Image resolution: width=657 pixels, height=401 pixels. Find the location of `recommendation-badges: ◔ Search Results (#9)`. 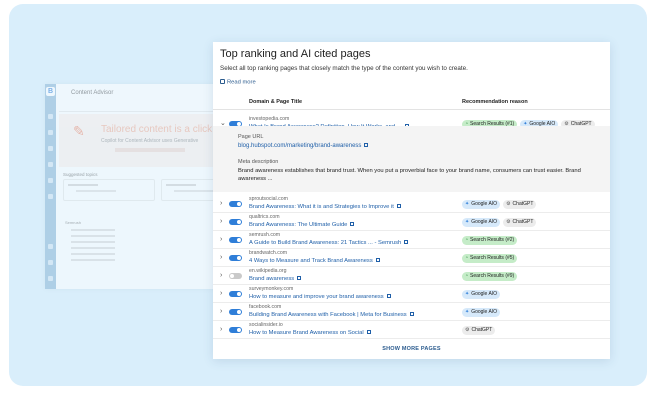

recommendation-badges: ◔ Search Results (#9) is located at coordinates (491, 276).